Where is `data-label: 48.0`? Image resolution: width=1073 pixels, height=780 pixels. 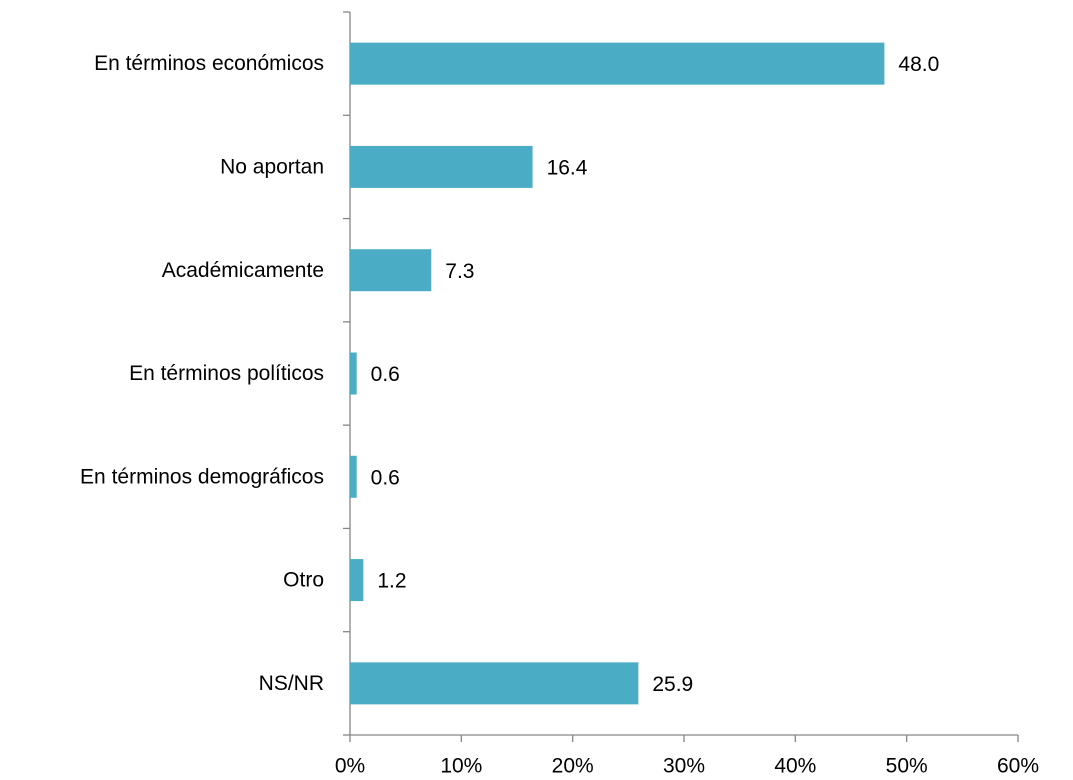
data-label: 48.0 is located at coordinates (918, 64).